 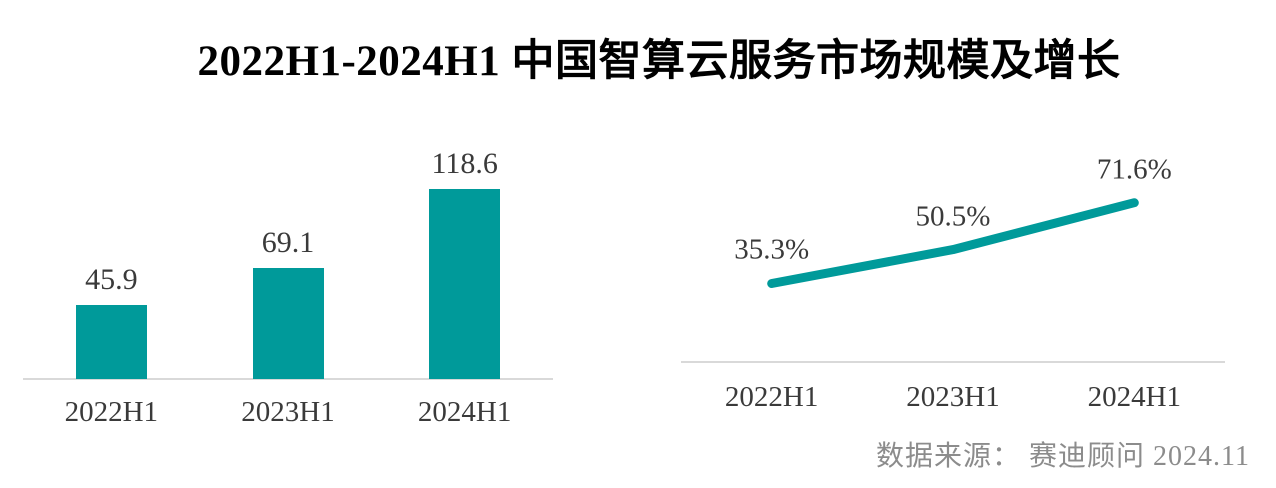 What do you see at coordinates (288, 379) in the screenshot?
I see `bar-chart-x-axis` at bounding box center [288, 379].